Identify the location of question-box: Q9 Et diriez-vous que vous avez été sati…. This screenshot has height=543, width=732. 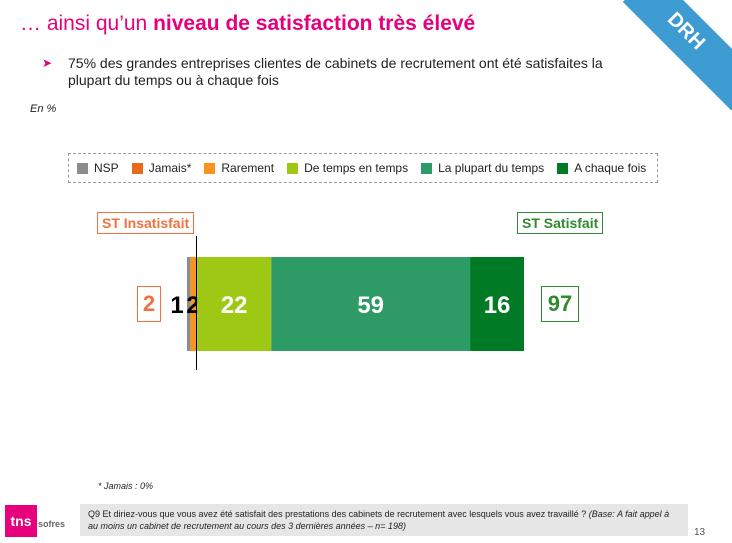
(384, 520).